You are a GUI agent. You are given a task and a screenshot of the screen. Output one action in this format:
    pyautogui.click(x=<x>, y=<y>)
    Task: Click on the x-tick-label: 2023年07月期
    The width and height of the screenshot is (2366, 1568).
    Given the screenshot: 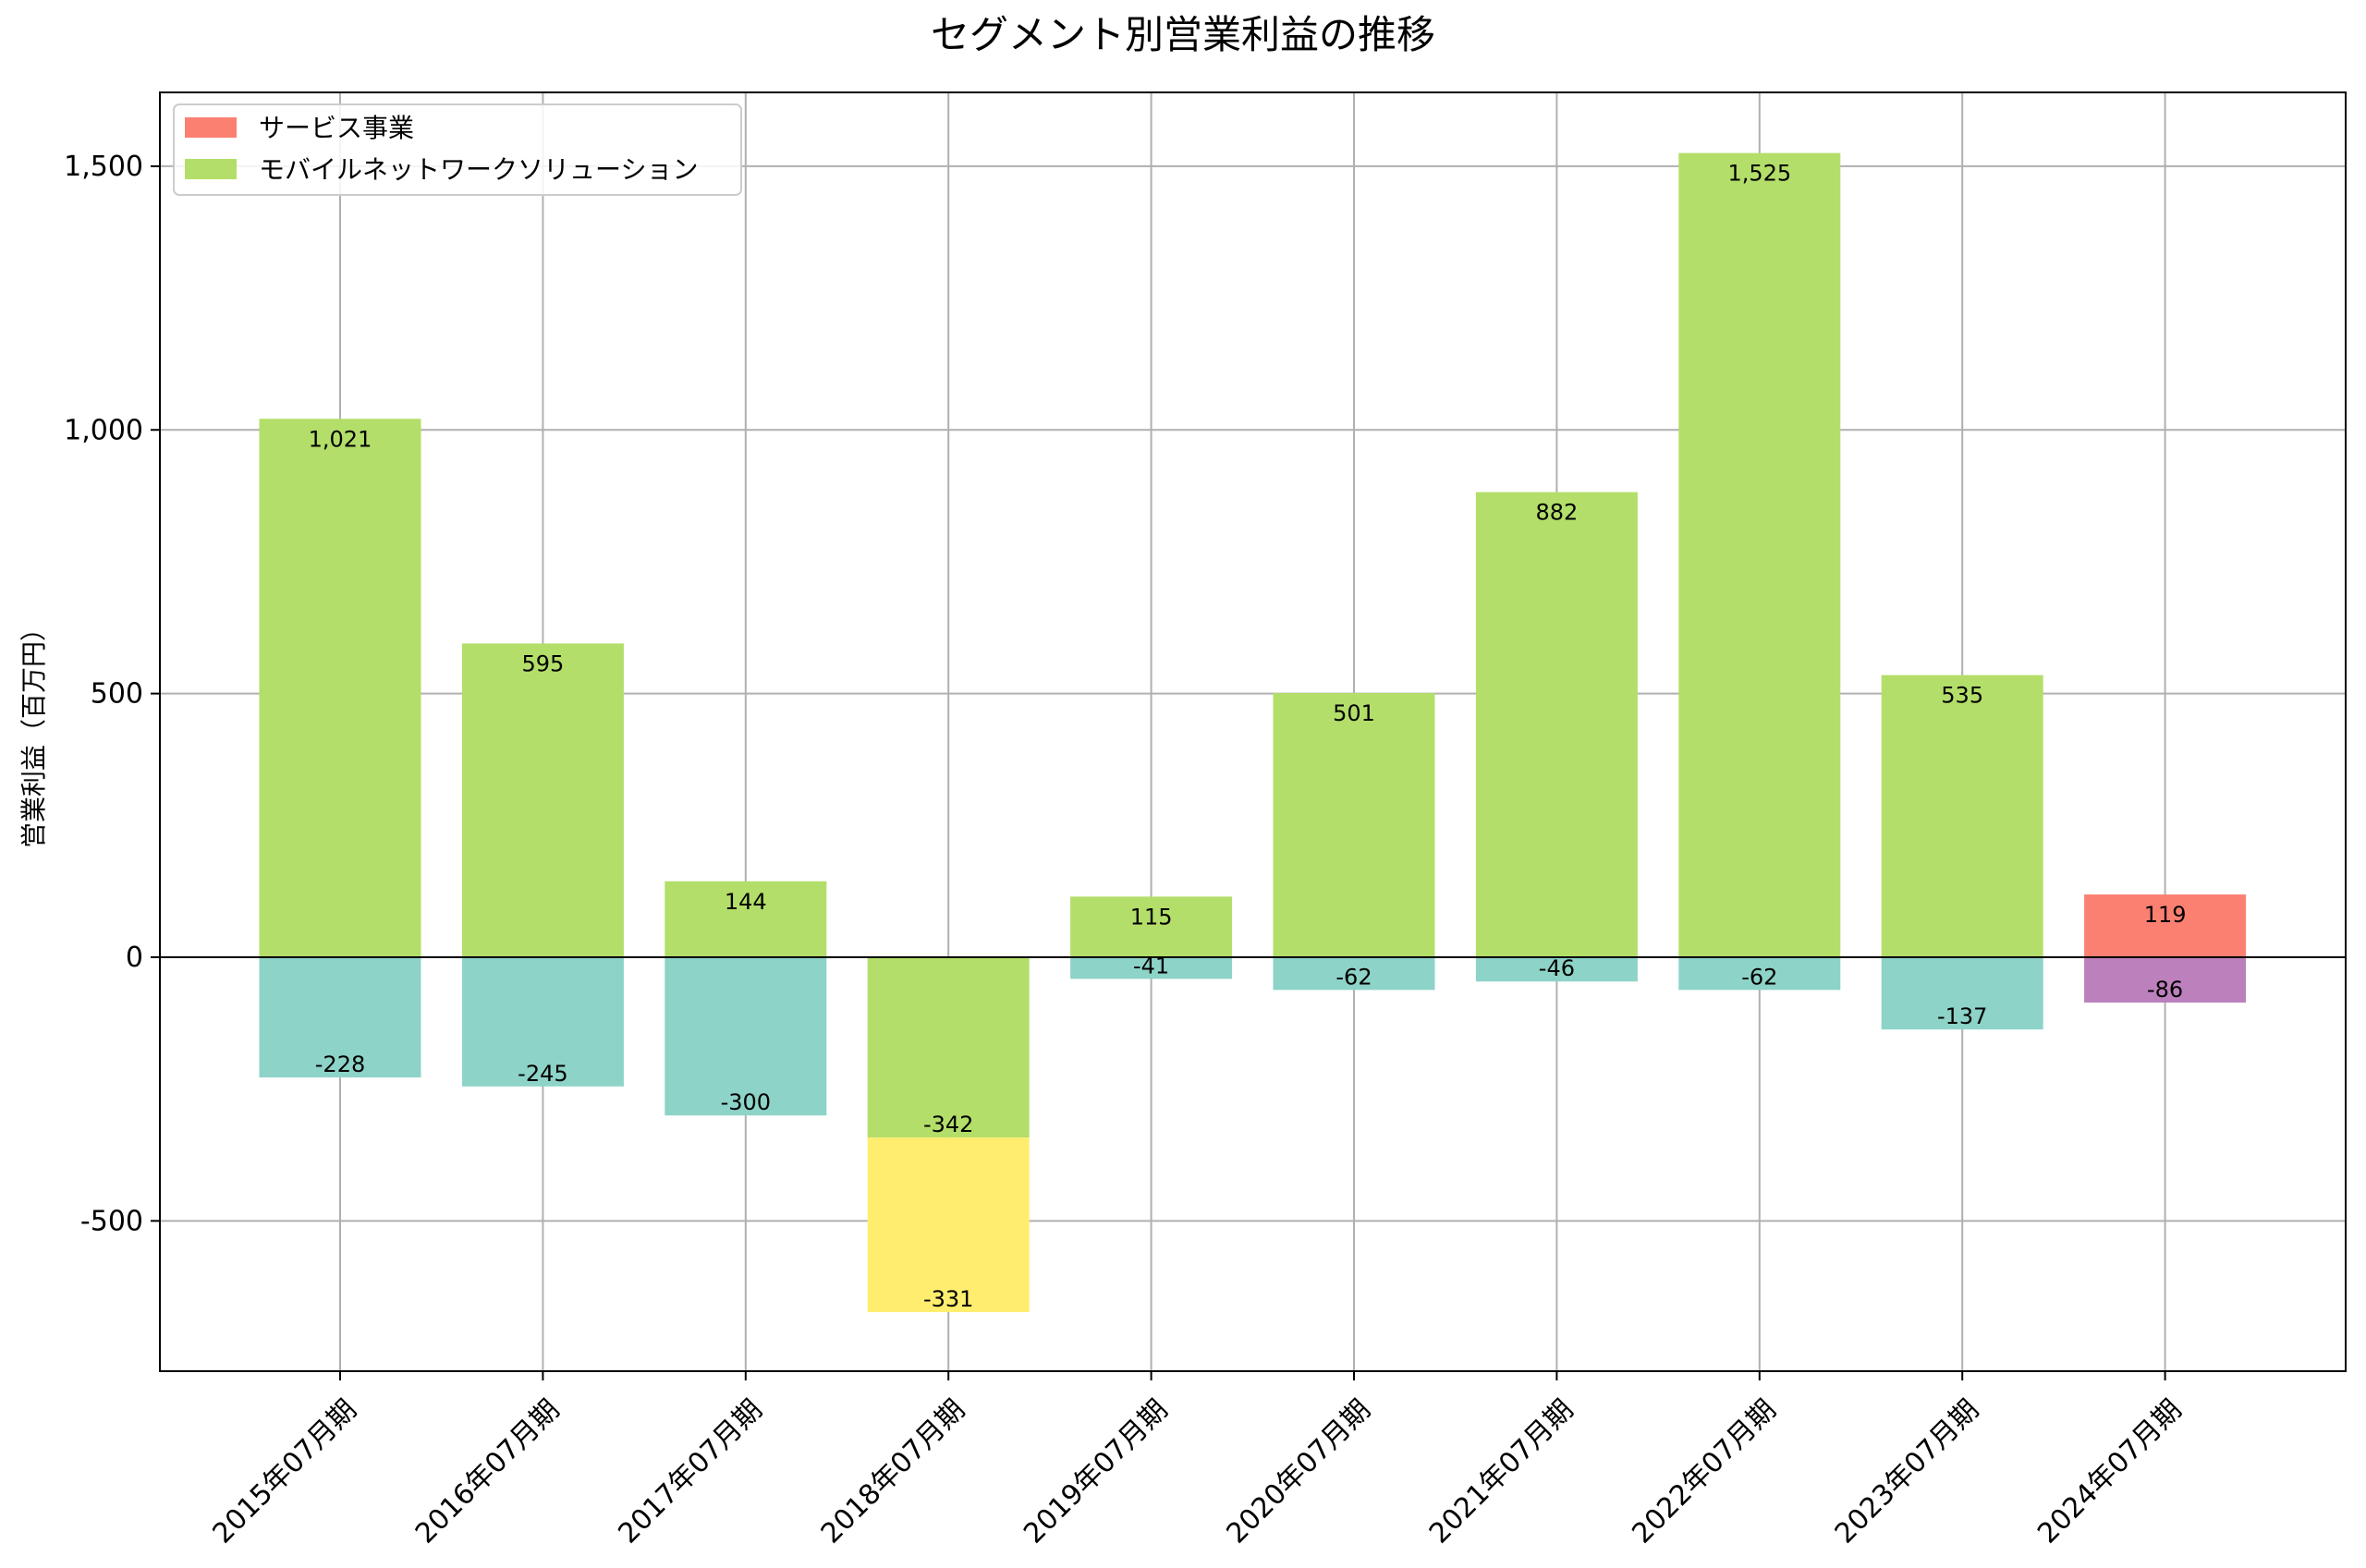 What is the action you would take?
    pyautogui.click(x=1907, y=1471)
    